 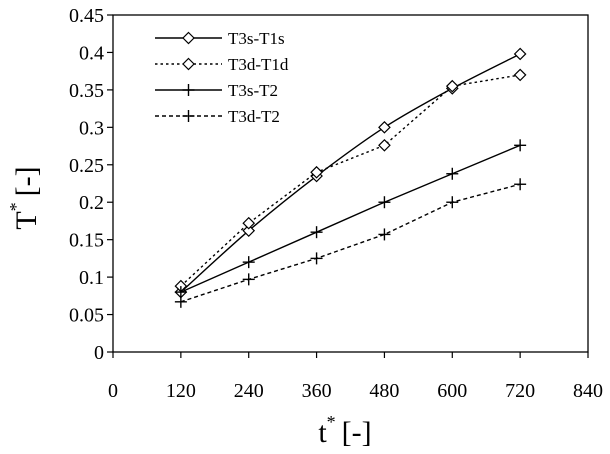 What do you see at coordinates (258, 64) in the screenshot?
I see `legend-label-t3d-t1d: T3d-T1d` at bounding box center [258, 64].